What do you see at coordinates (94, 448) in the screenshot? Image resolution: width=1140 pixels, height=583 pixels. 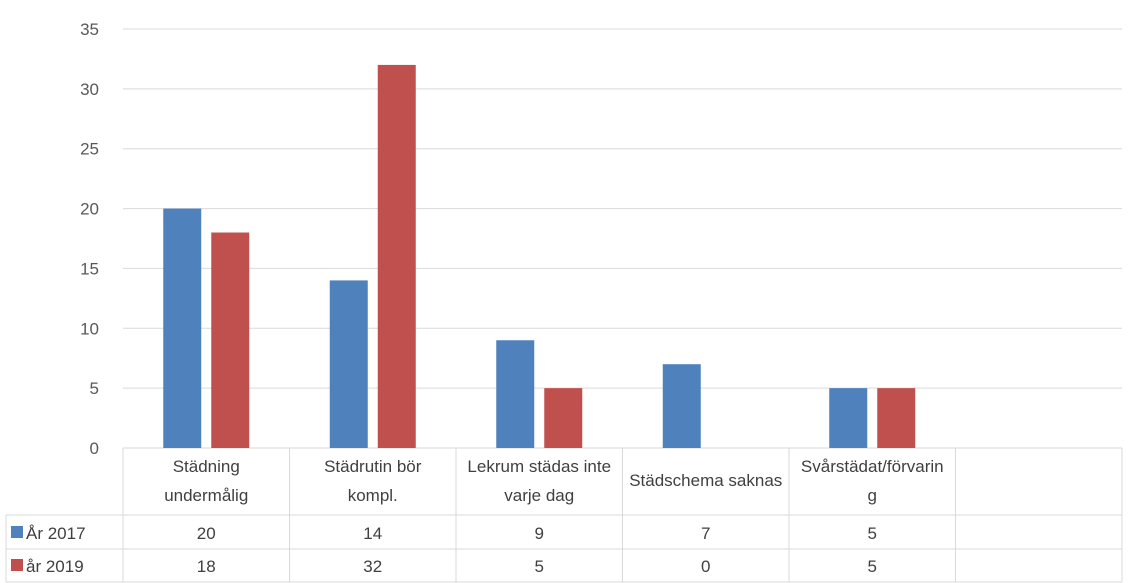 I see `y-tick-label: 0` at bounding box center [94, 448].